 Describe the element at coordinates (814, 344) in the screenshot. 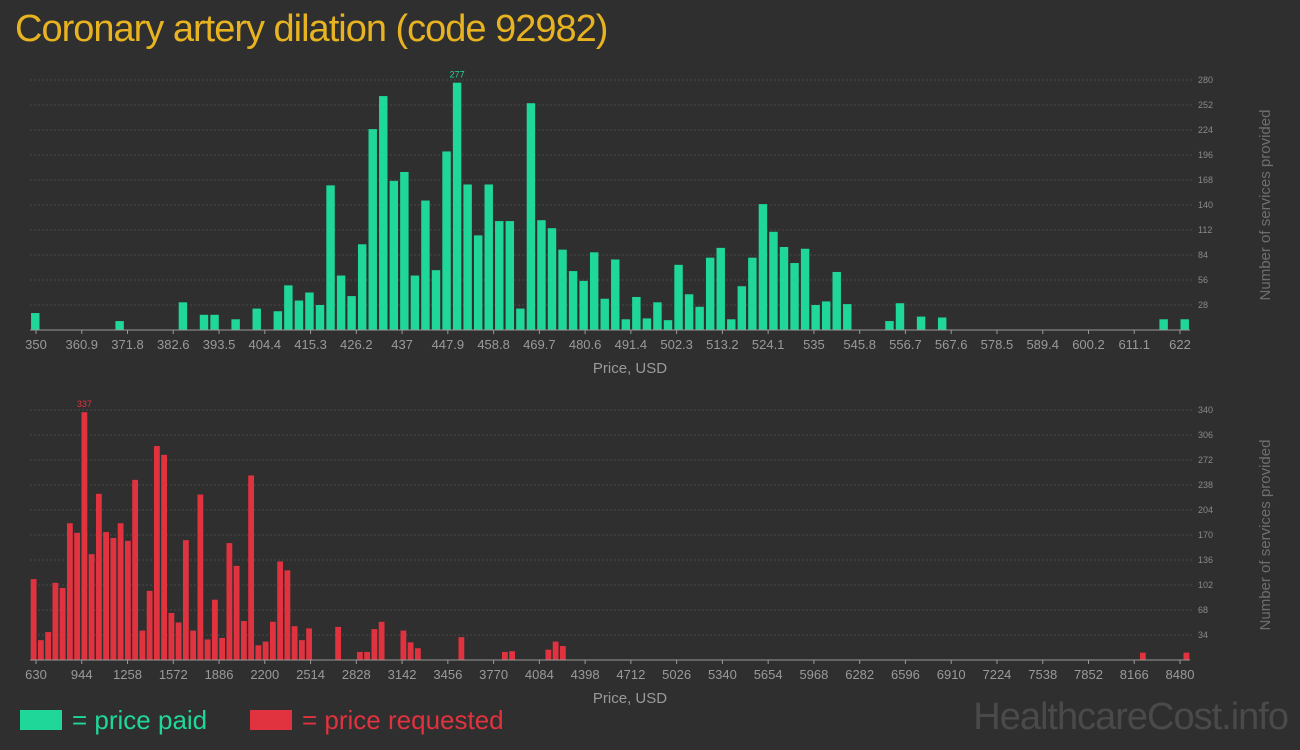

I see `x-tick-label: 535` at that location.